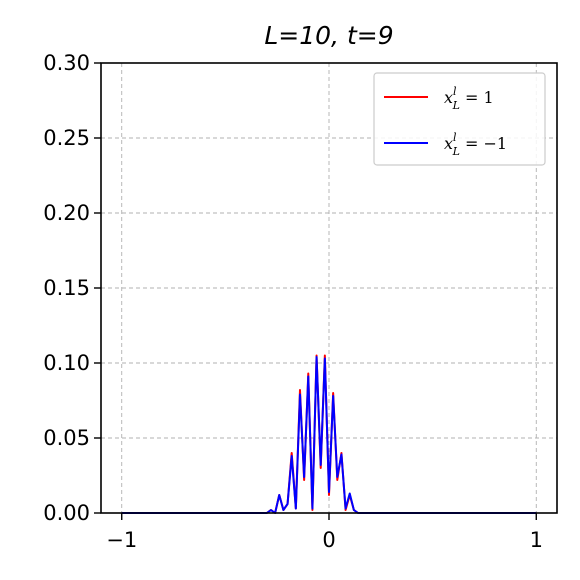 This screenshot has width=580, height=580. What do you see at coordinates (66, 138) in the screenshot?
I see `y-tick-label: 0.25` at bounding box center [66, 138].